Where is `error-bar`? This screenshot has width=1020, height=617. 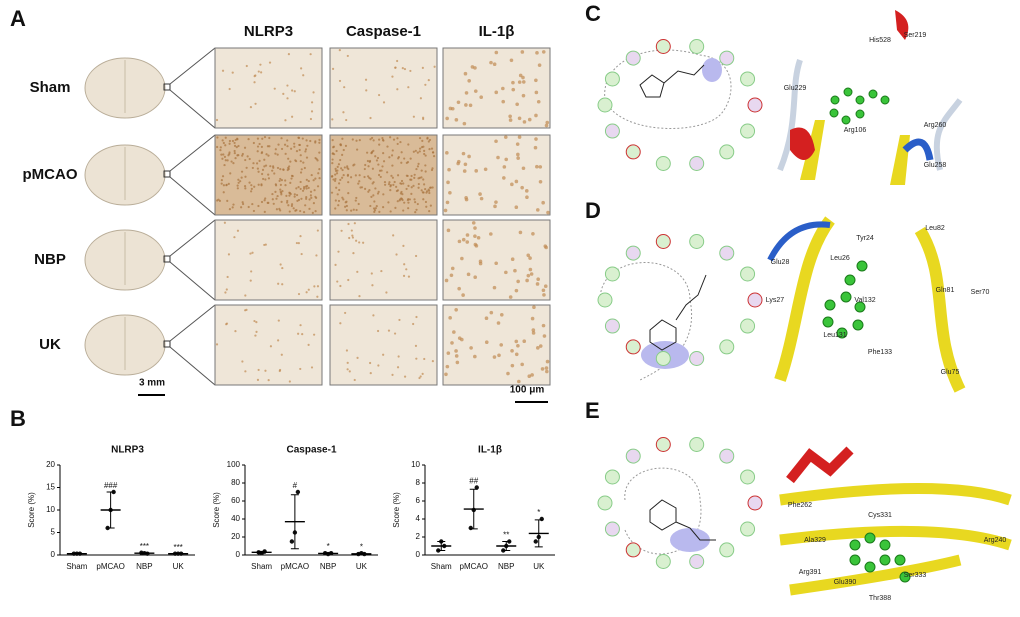 error-bar is located at coordinates (441, 546).